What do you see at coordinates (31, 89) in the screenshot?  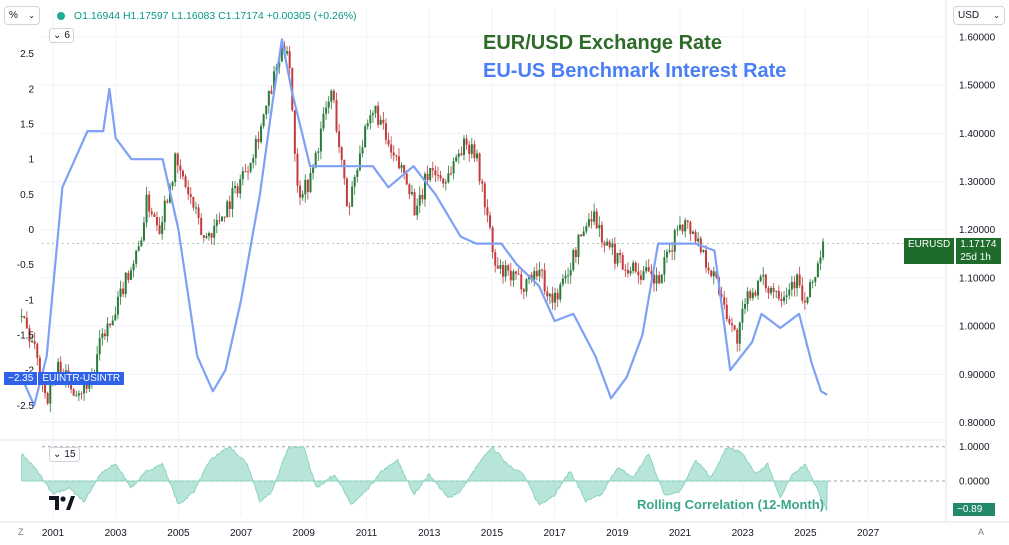 I see `left-tick-label: 2` at bounding box center [31, 89].